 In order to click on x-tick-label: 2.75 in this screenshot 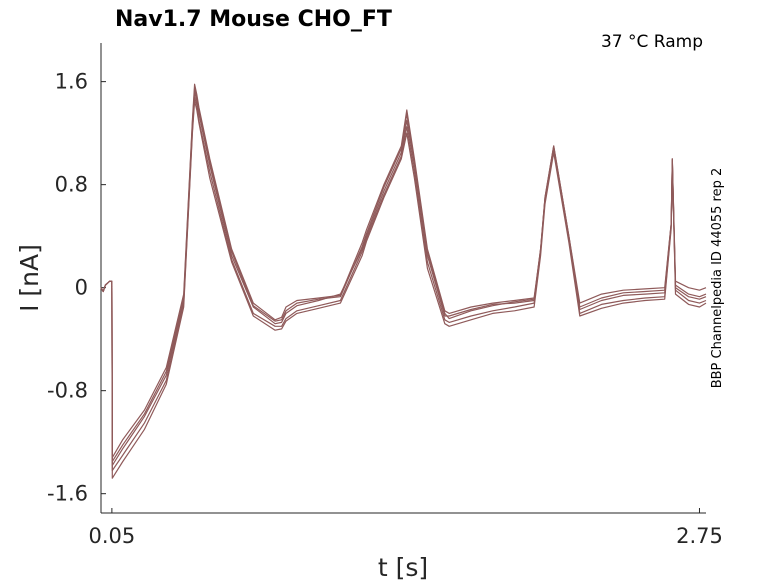, I will do `click(699, 536)`.